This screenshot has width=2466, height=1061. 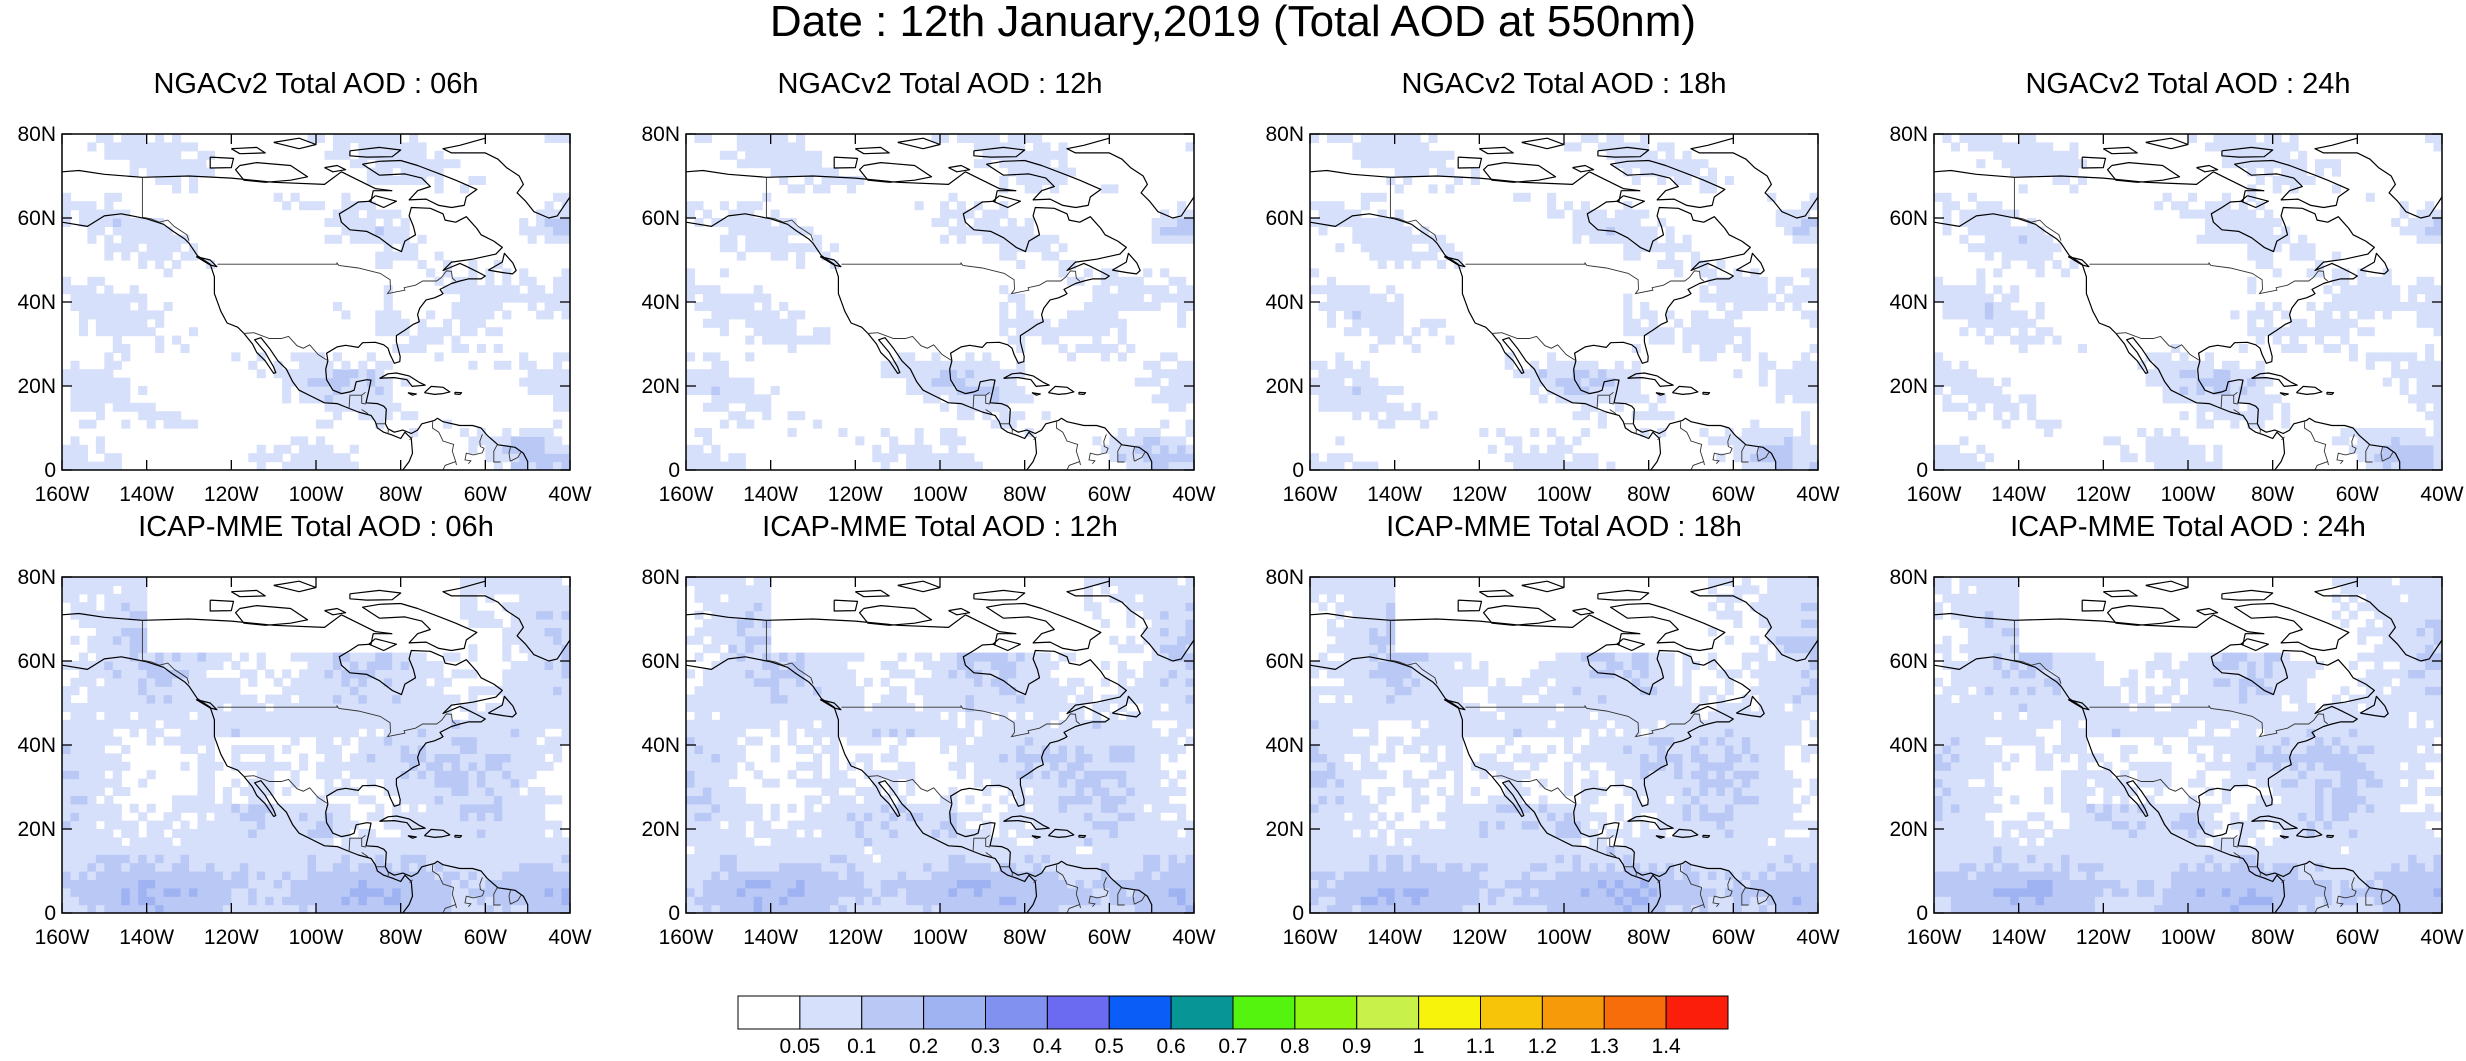 What do you see at coordinates (1048, 1046) in the screenshot?
I see `colorbar-label: 0.4` at bounding box center [1048, 1046].